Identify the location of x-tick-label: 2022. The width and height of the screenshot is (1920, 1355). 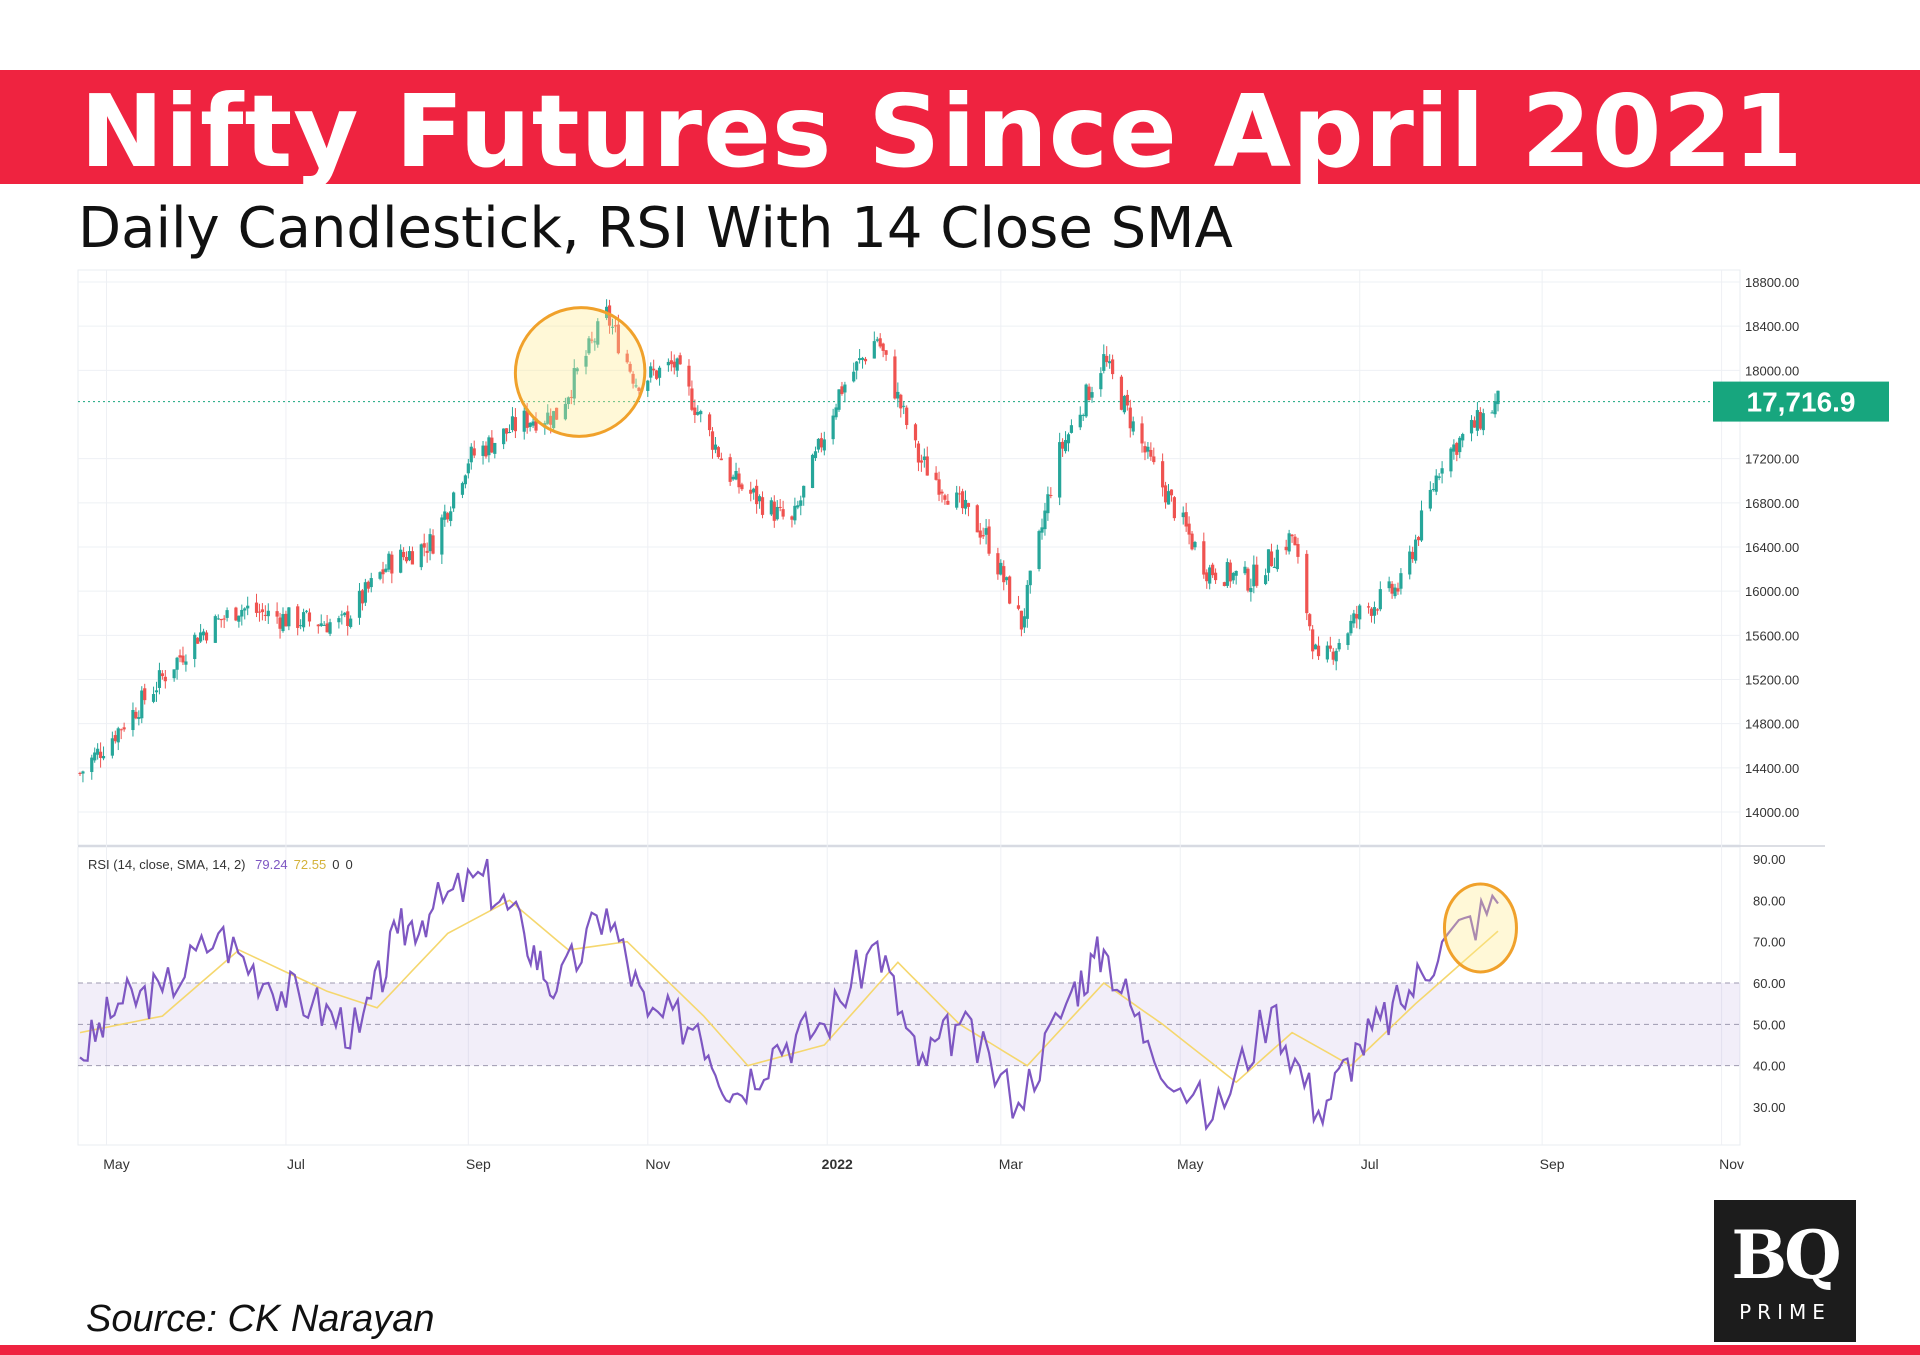
(837, 1164).